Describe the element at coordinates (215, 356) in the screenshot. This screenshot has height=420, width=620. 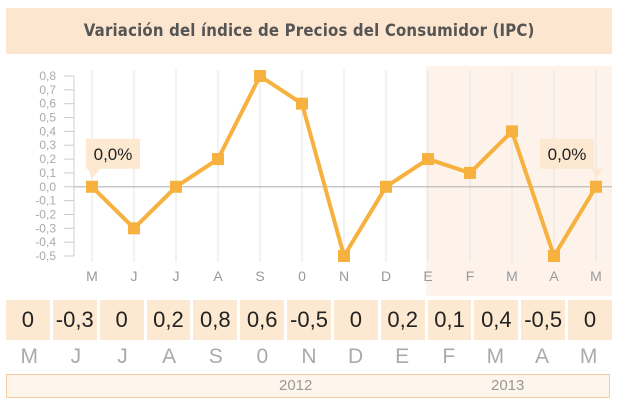
I see `month-label: S` at that location.